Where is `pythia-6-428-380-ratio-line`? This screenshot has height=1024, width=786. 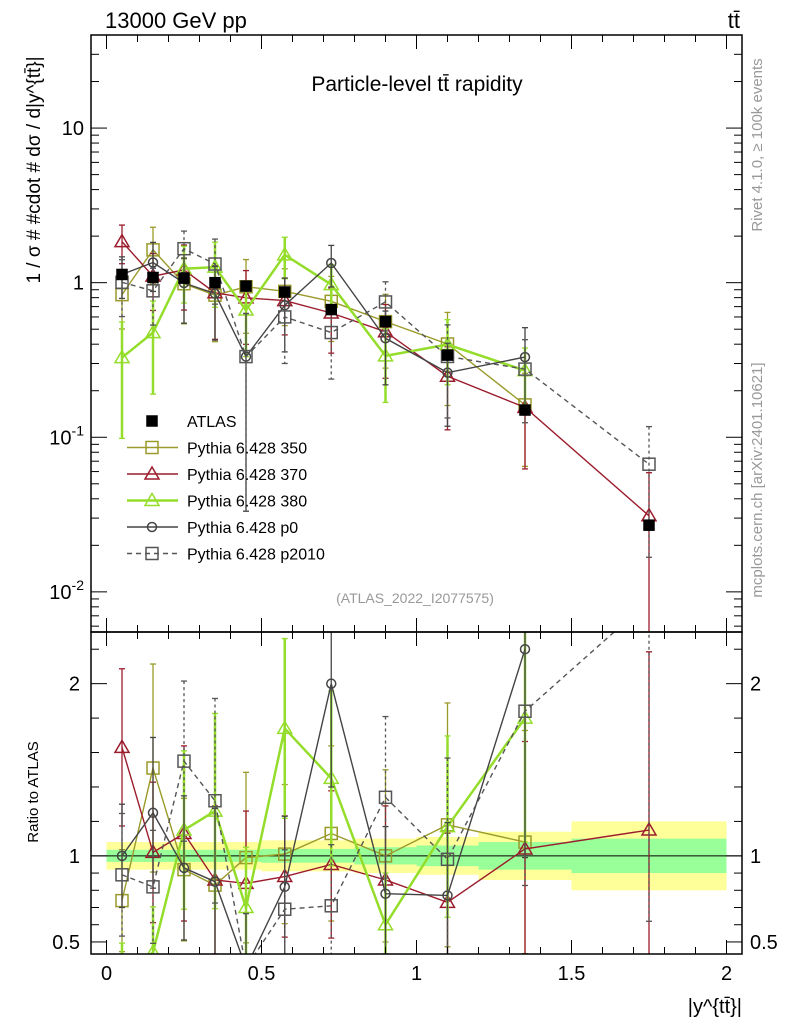
pythia-6-428-380-ratio-line is located at coordinates (337, 835).